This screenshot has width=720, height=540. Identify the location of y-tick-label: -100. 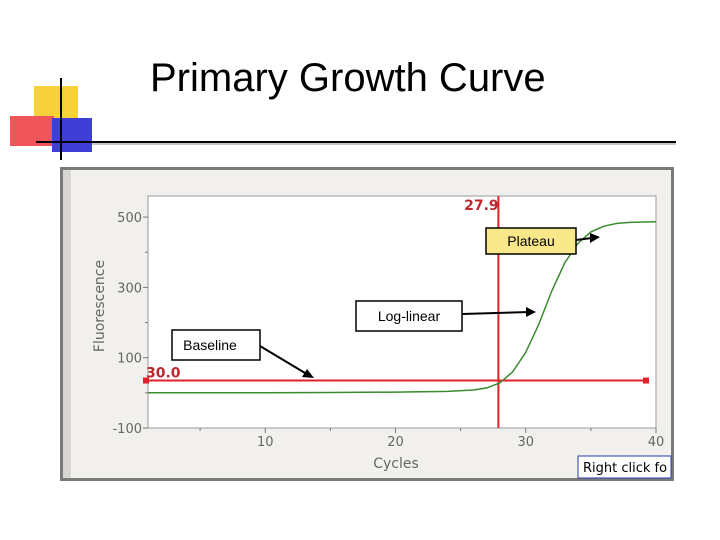
(127, 429).